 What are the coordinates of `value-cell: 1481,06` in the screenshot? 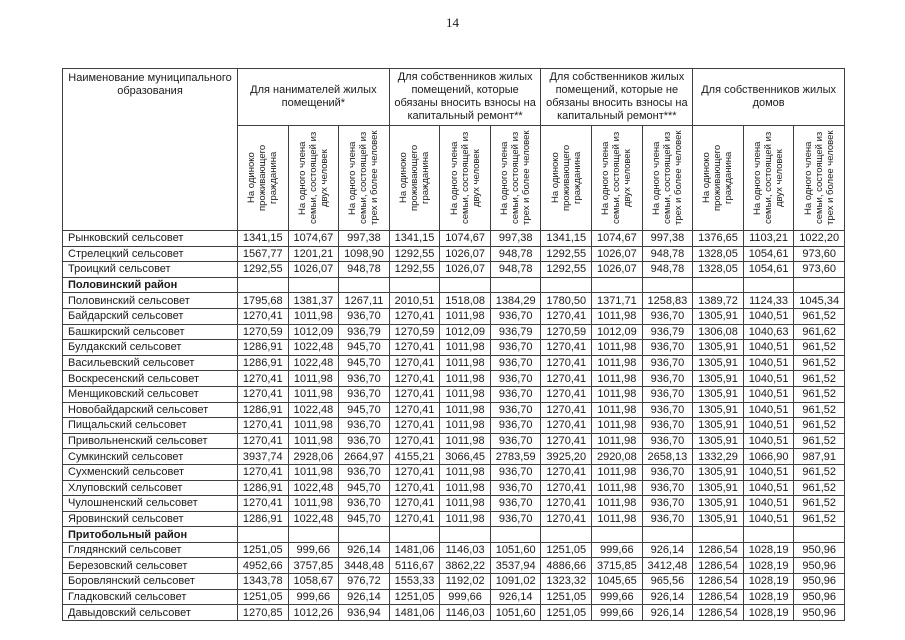 It's located at (414, 550).